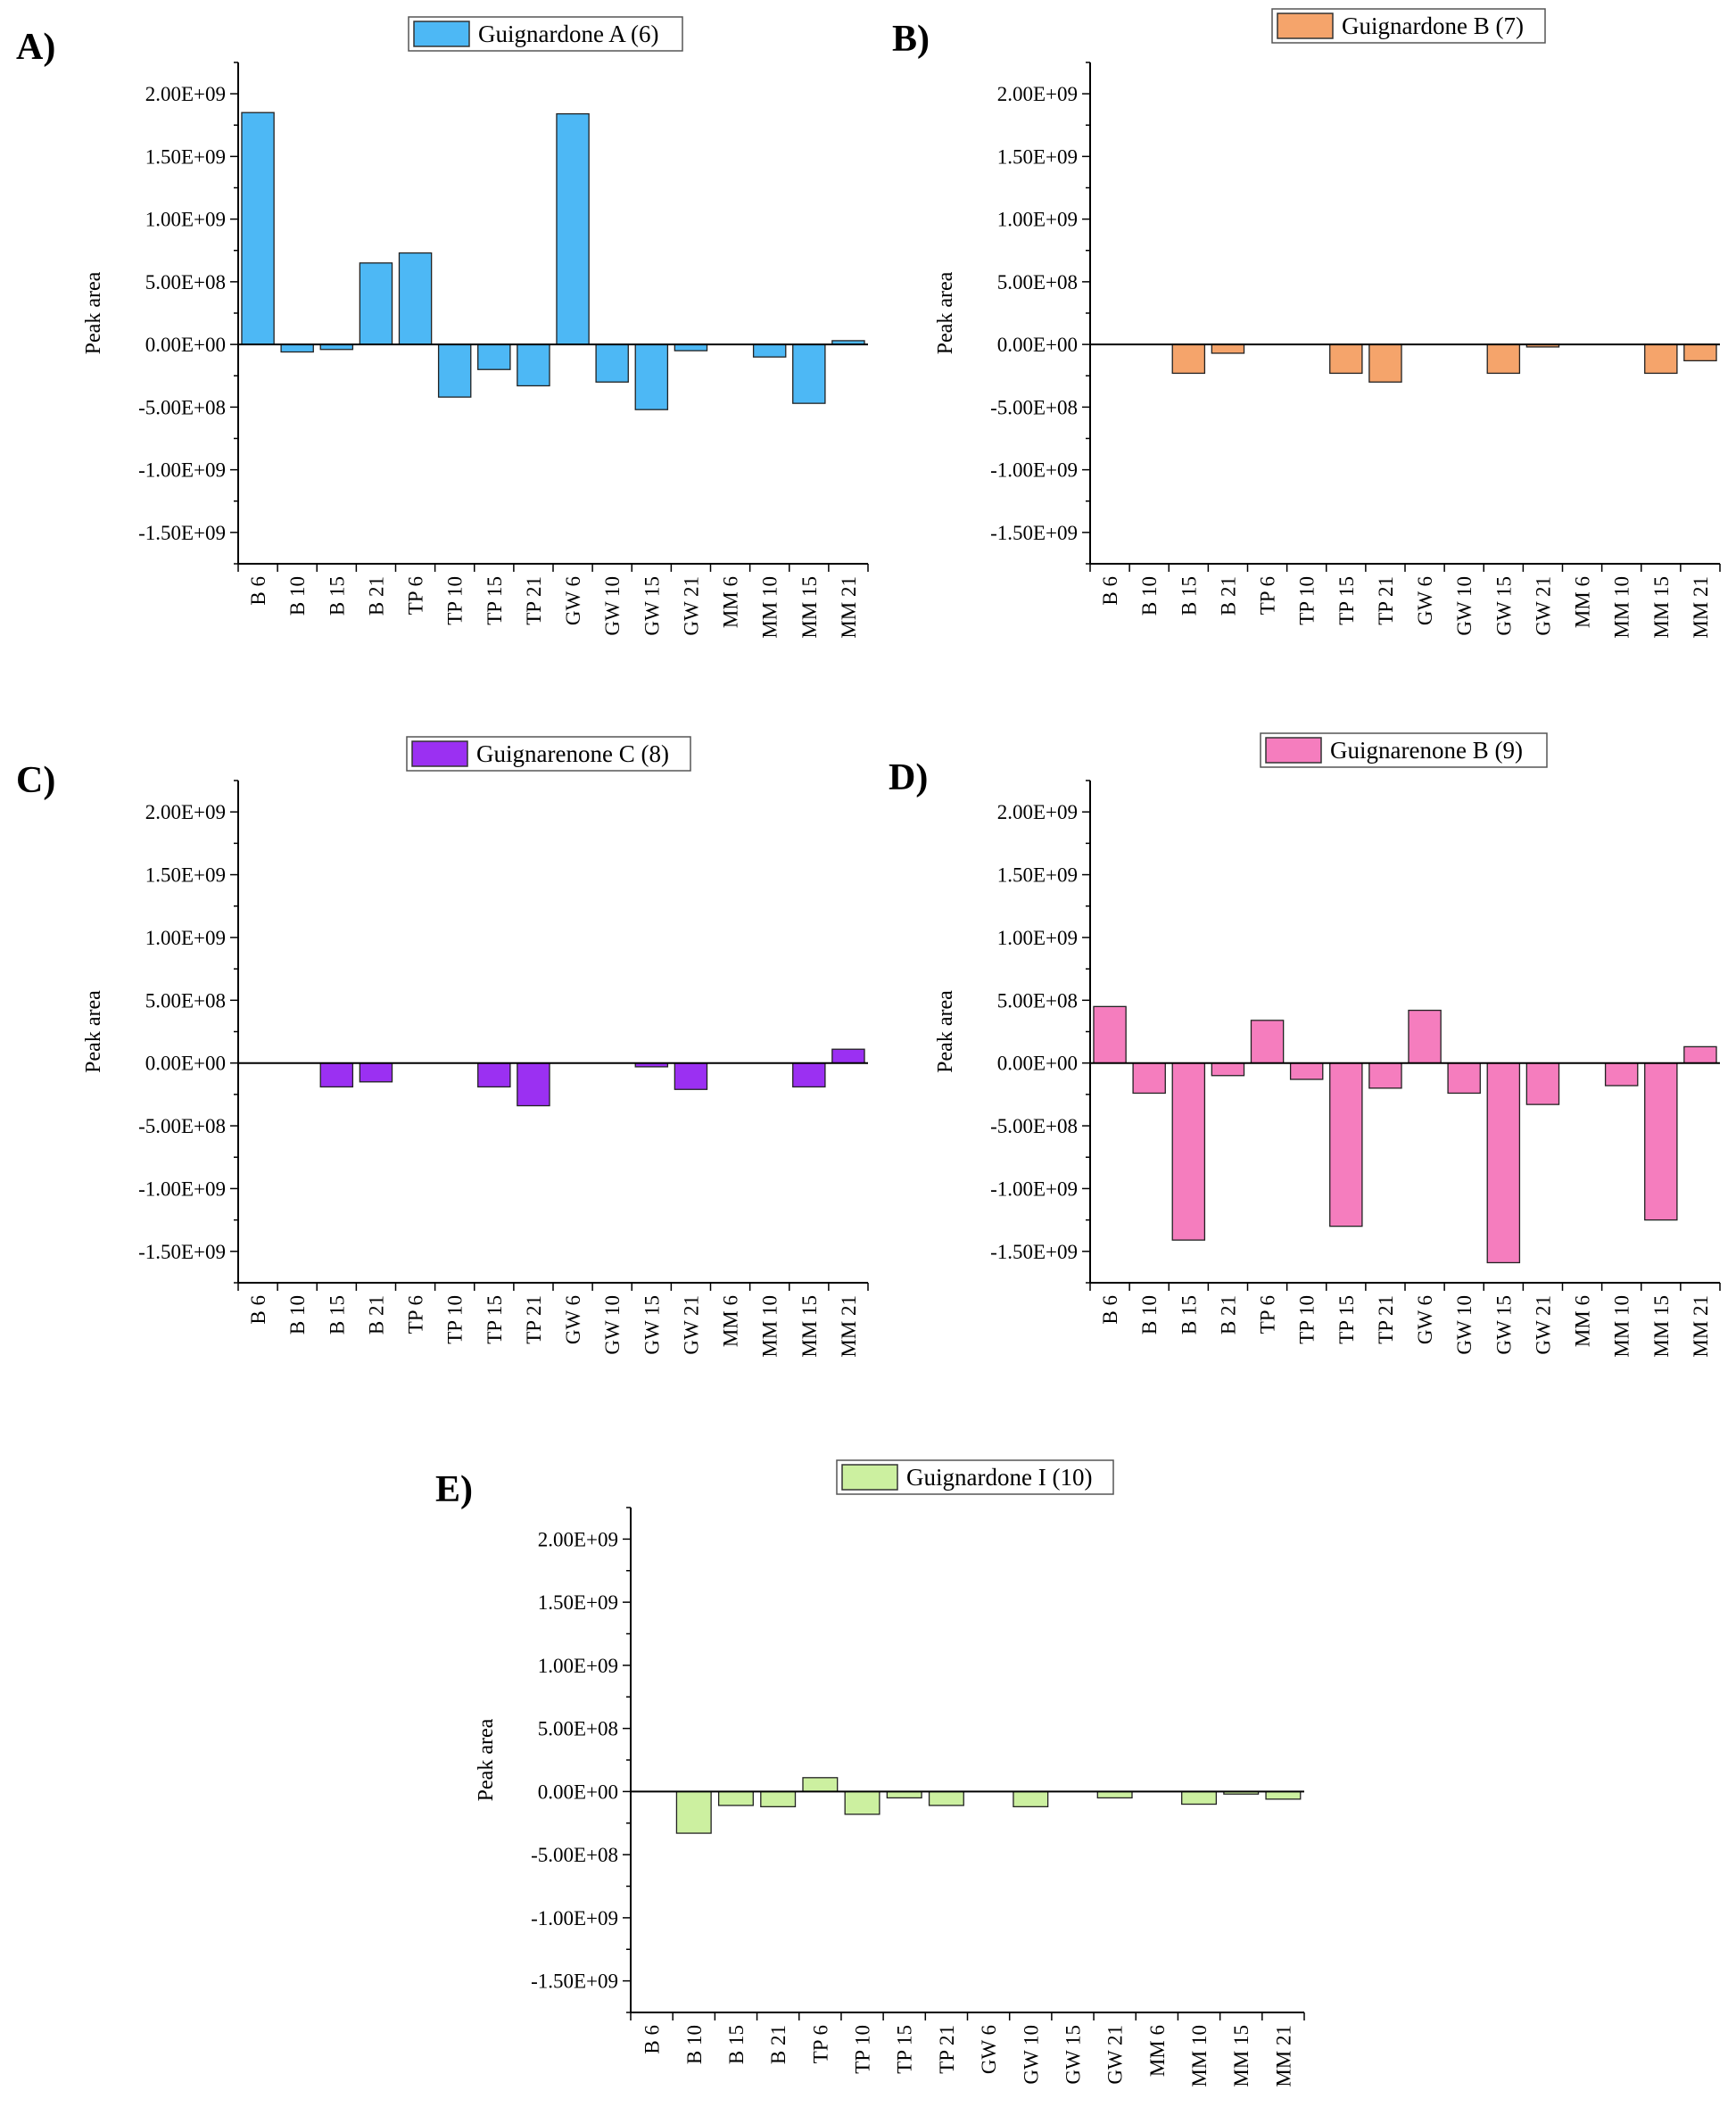 This screenshot has height=2107, width=1736. What do you see at coordinates (1307, 600) in the screenshot?
I see `panel-b-x-tick-label: TP 10` at bounding box center [1307, 600].